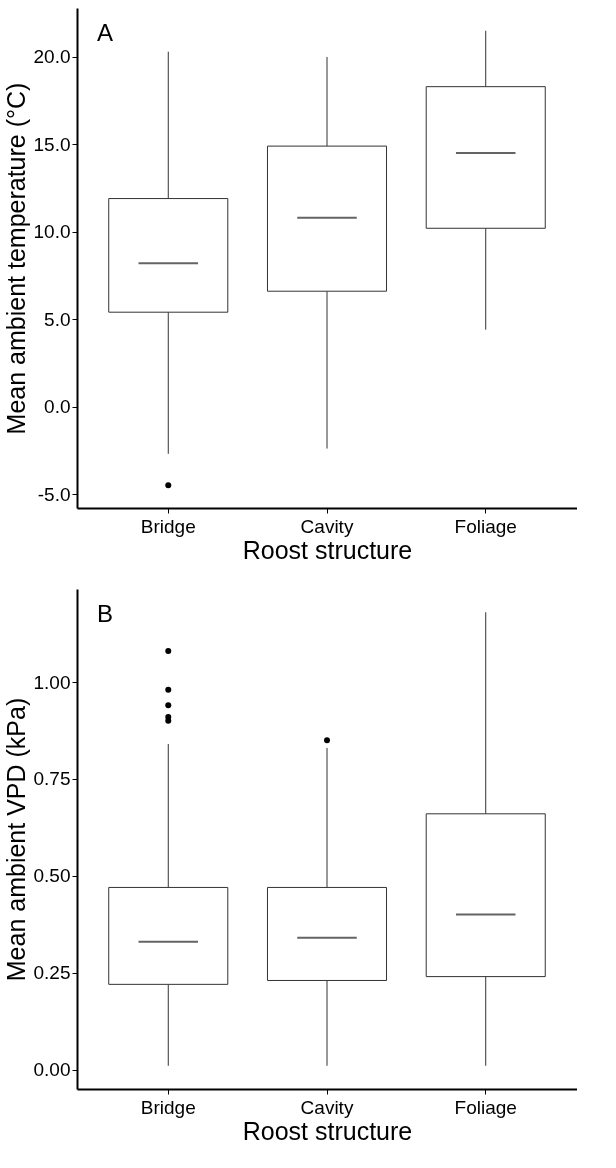 The image size is (616, 1168). Describe the element at coordinates (57, 319) in the screenshot. I see `y-tick-label: 5.0` at that location.